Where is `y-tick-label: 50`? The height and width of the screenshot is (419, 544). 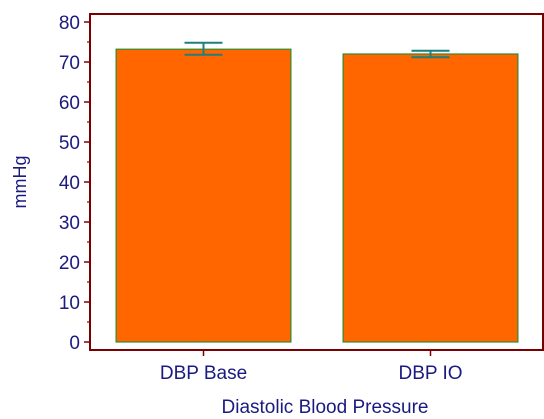 y-tick-label: 50 is located at coordinates (69, 143).